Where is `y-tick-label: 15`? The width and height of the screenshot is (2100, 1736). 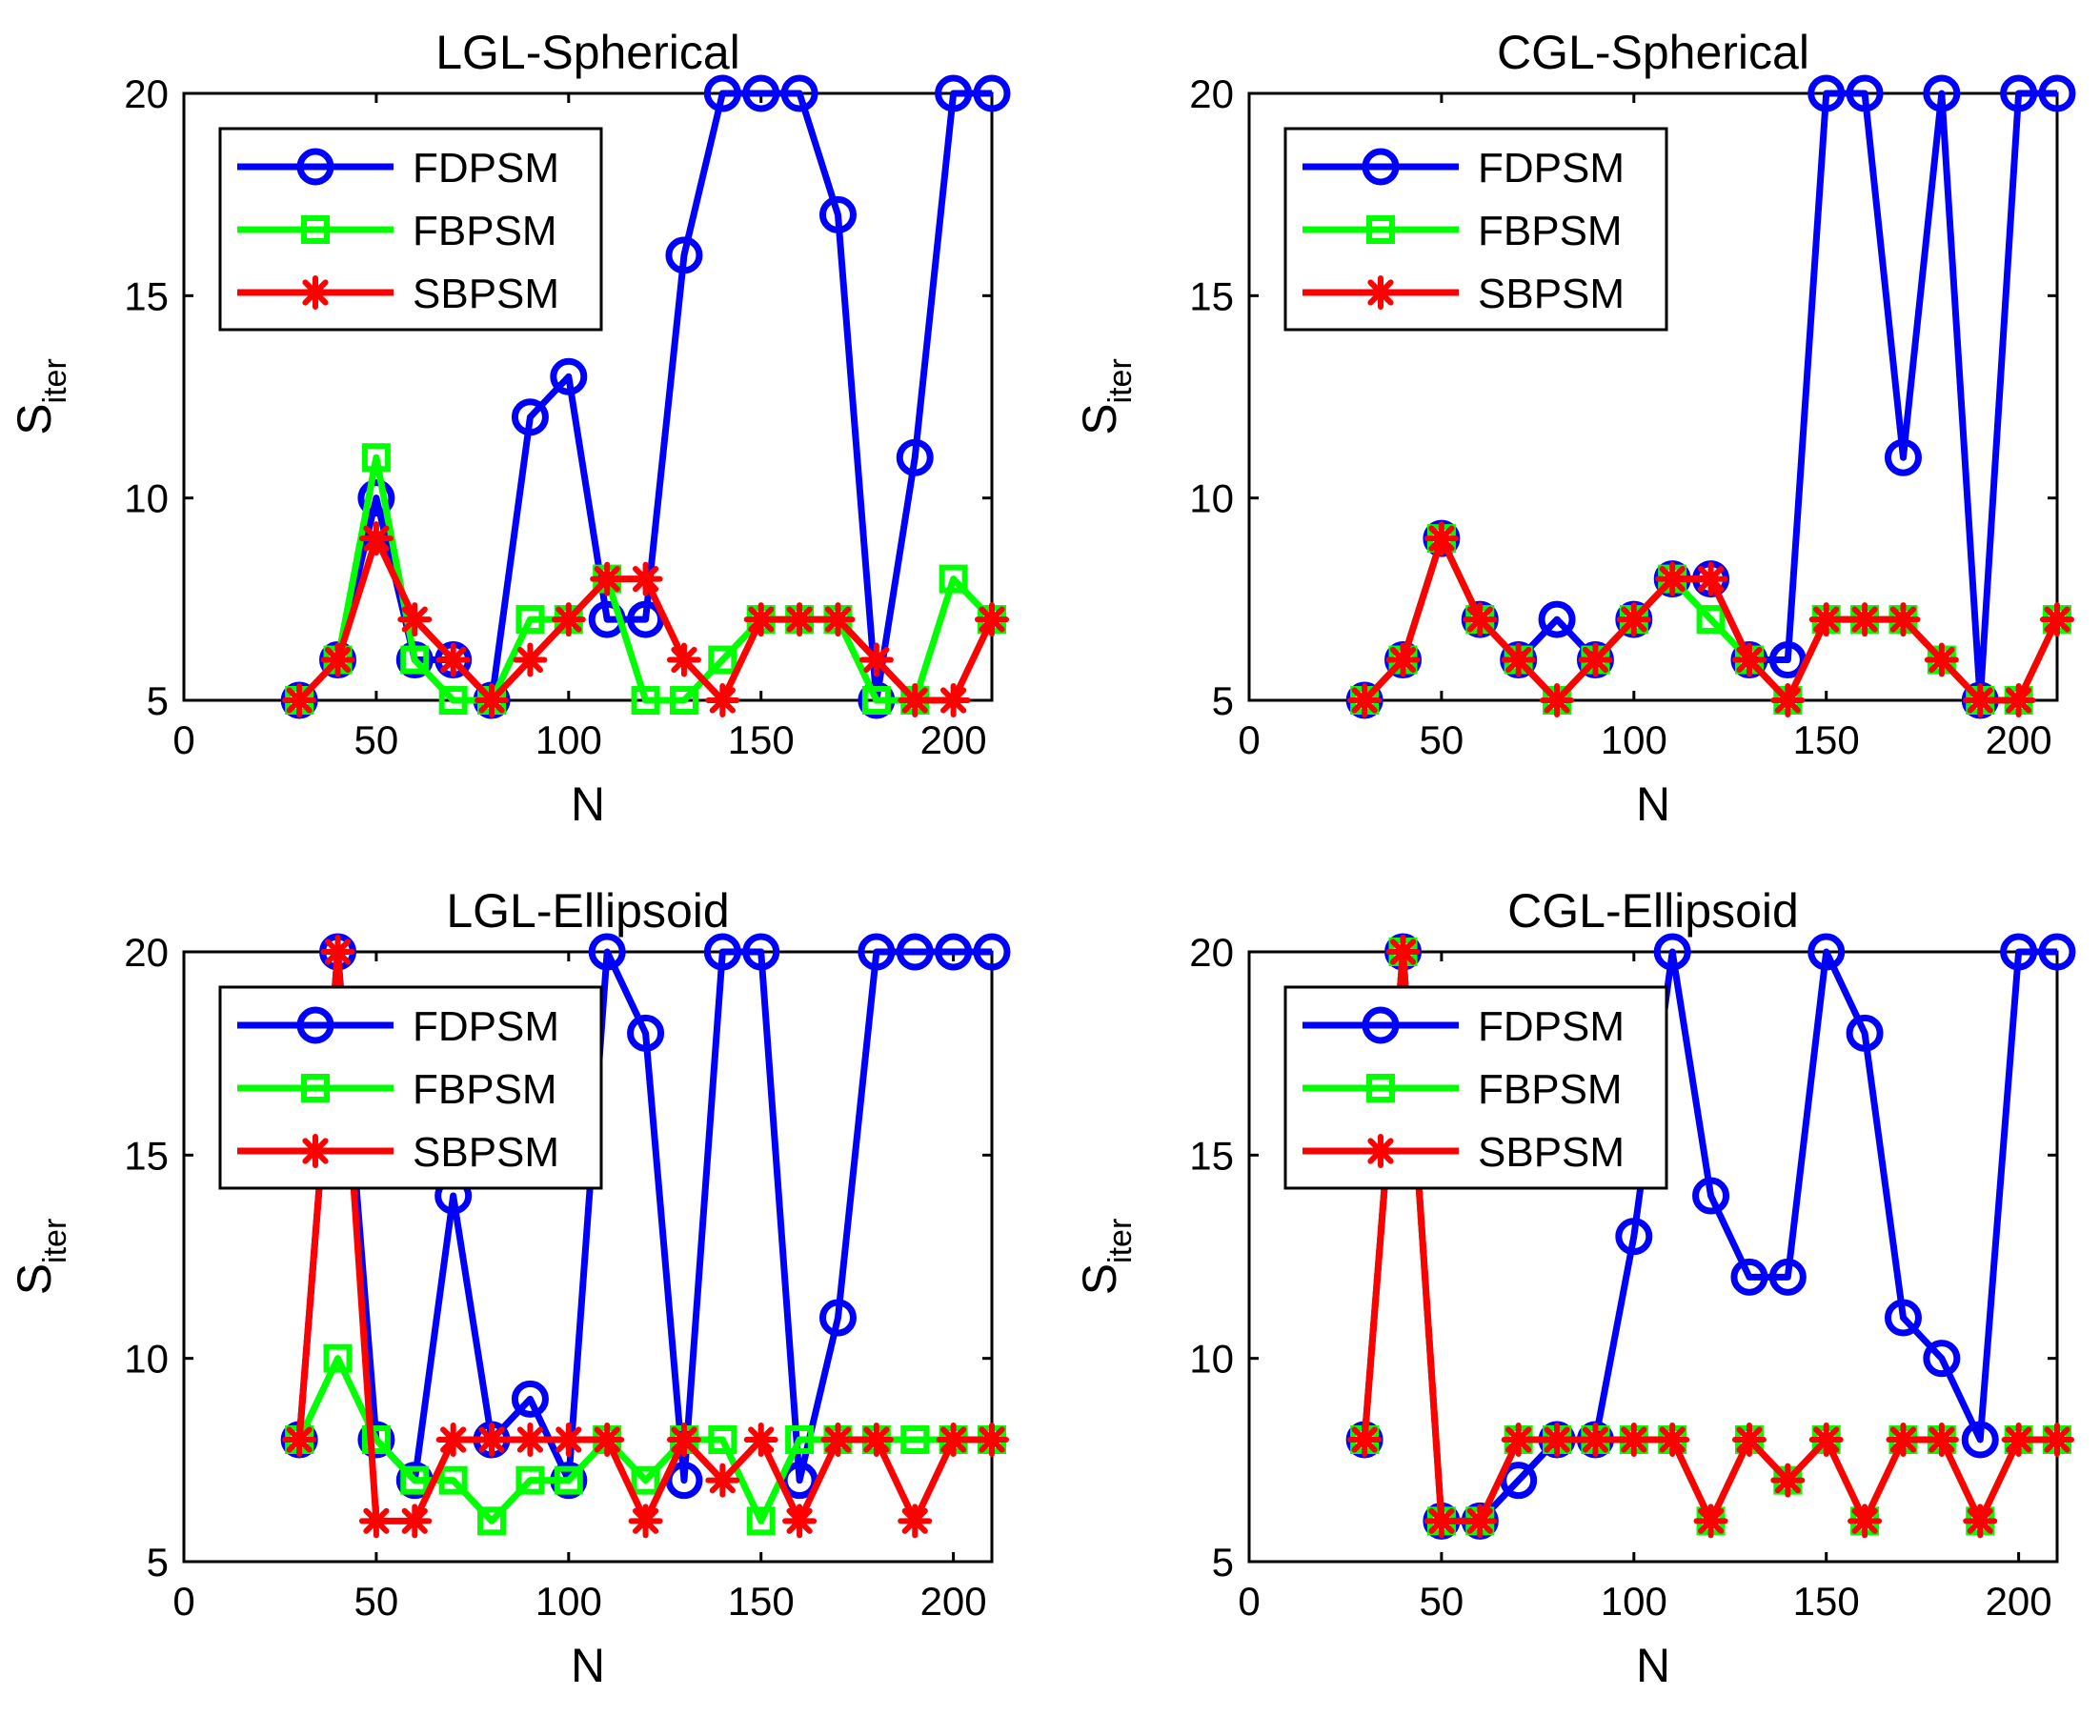
y-tick-label: 15 is located at coordinates (146, 295).